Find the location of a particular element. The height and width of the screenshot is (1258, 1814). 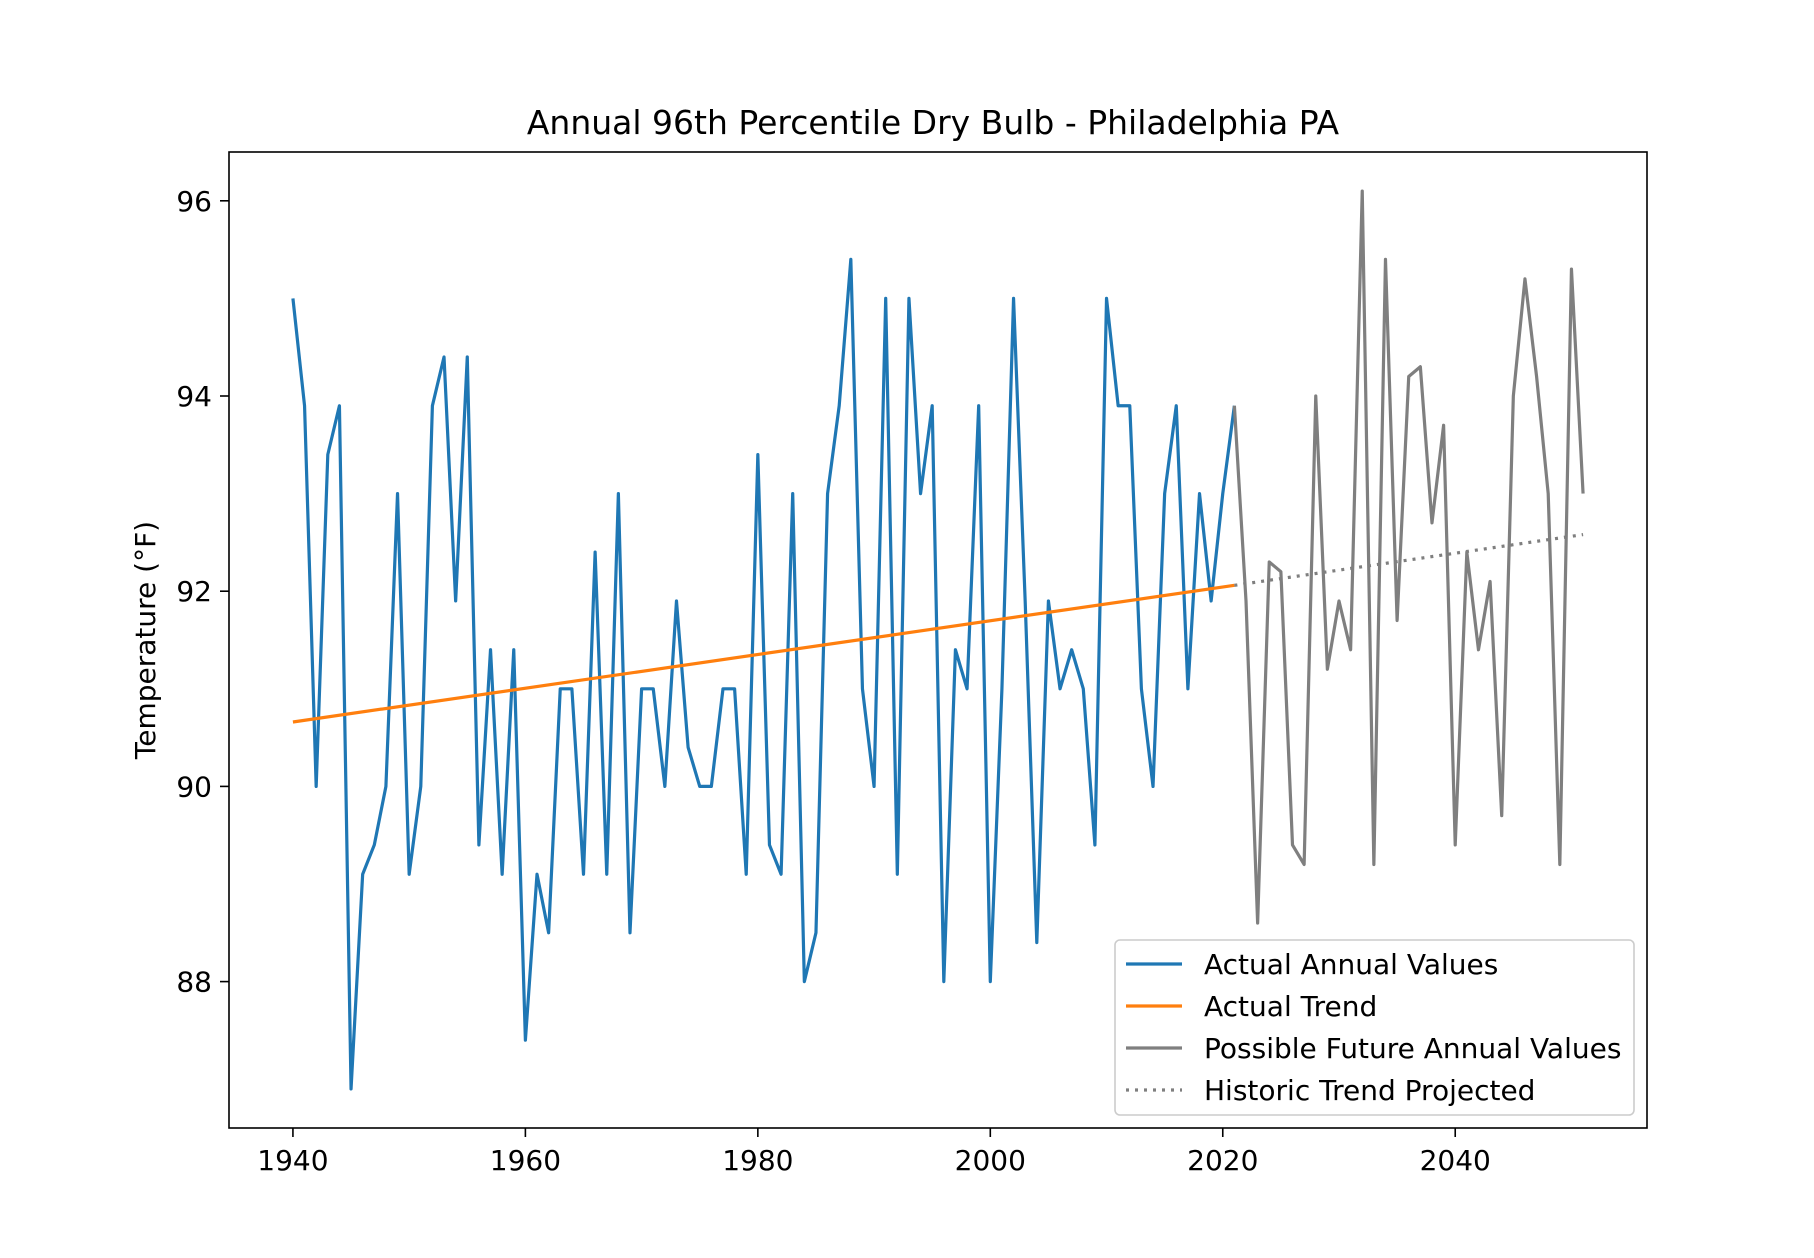

legend-label-1: Actual Trend is located at coordinates (1290, 1006).